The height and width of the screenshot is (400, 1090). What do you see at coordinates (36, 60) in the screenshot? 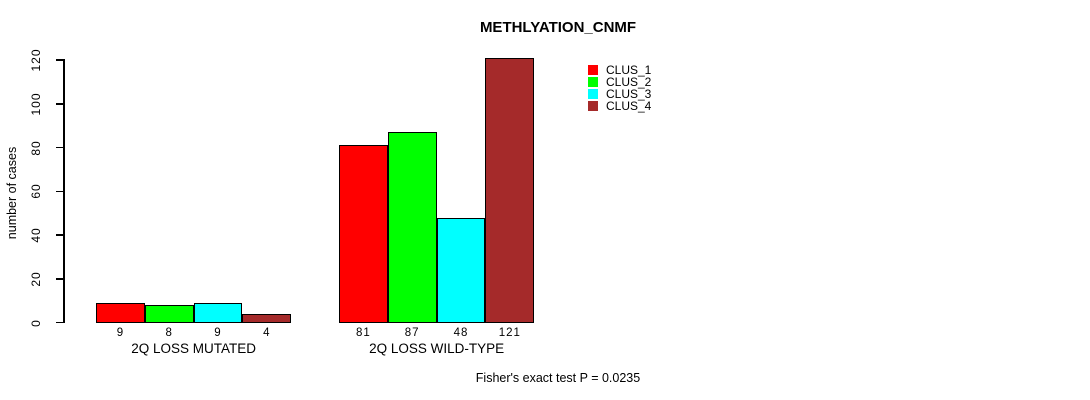
I see `y-axis-tick-label: 120` at bounding box center [36, 60].